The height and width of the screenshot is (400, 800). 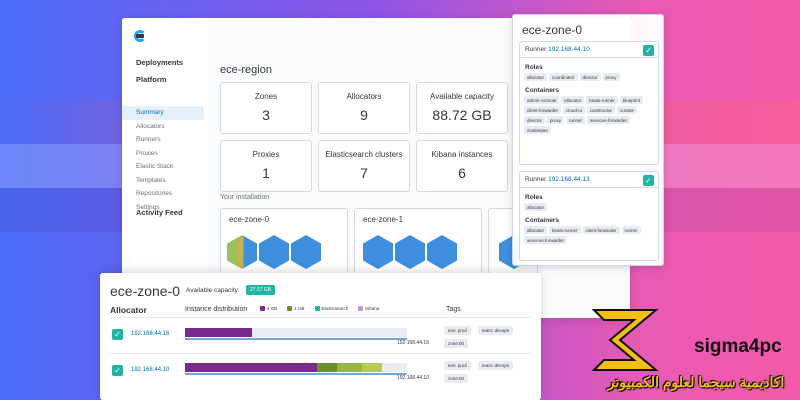 I want to click on stat-label: Zones, so click(x=266, y=96).